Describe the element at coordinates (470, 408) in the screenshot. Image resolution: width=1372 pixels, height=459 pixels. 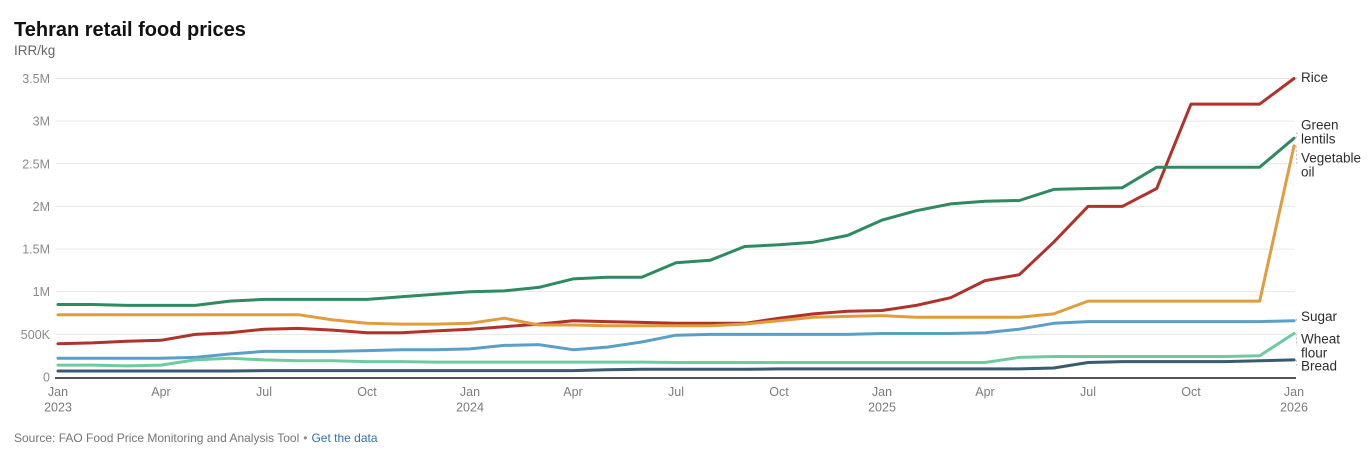
I see `x-tick-year-label: 2024` at that location.